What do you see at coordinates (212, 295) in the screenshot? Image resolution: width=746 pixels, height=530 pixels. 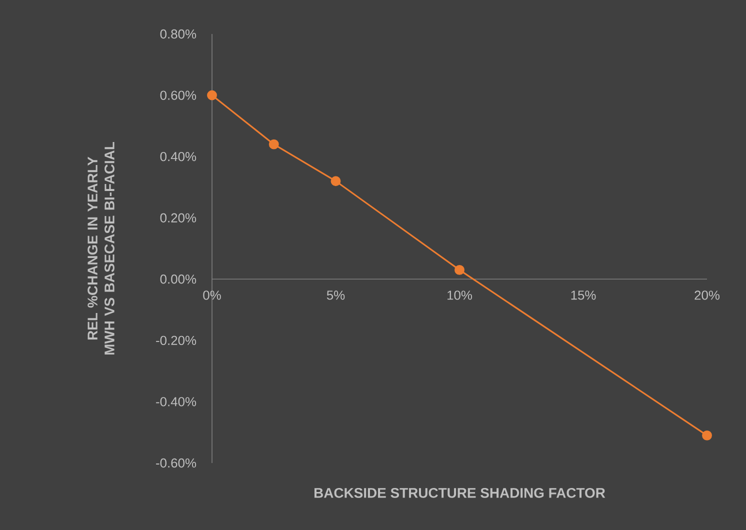 I see `x-tick-label: 0%` at bounding box center [212, 295].